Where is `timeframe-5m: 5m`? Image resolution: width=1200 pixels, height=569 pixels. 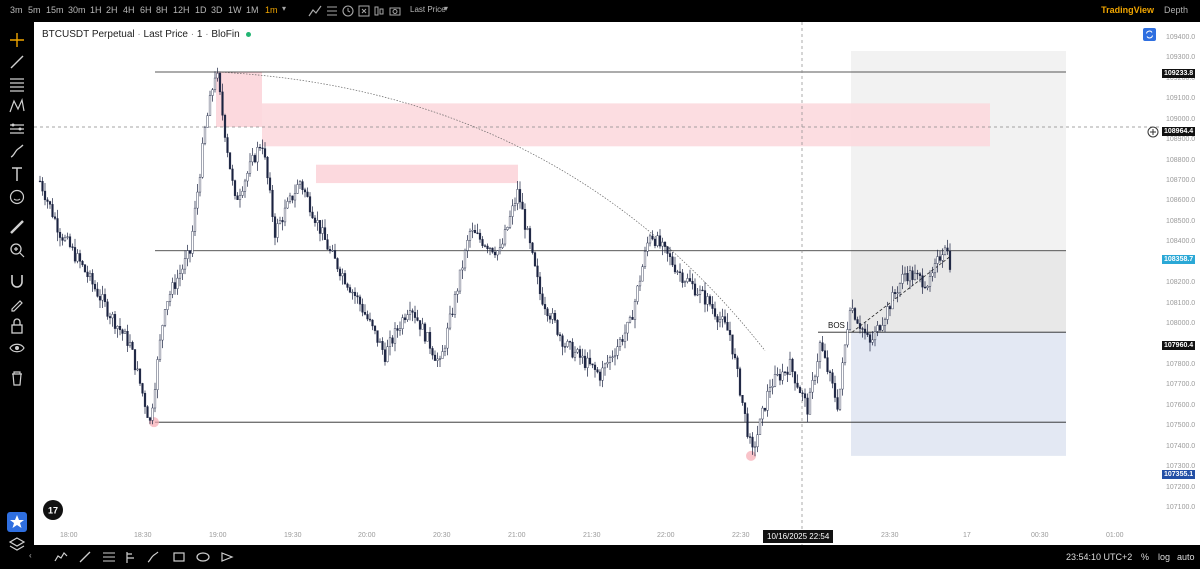 timeframe-5m: 5m is located at coordinates (34, 10).